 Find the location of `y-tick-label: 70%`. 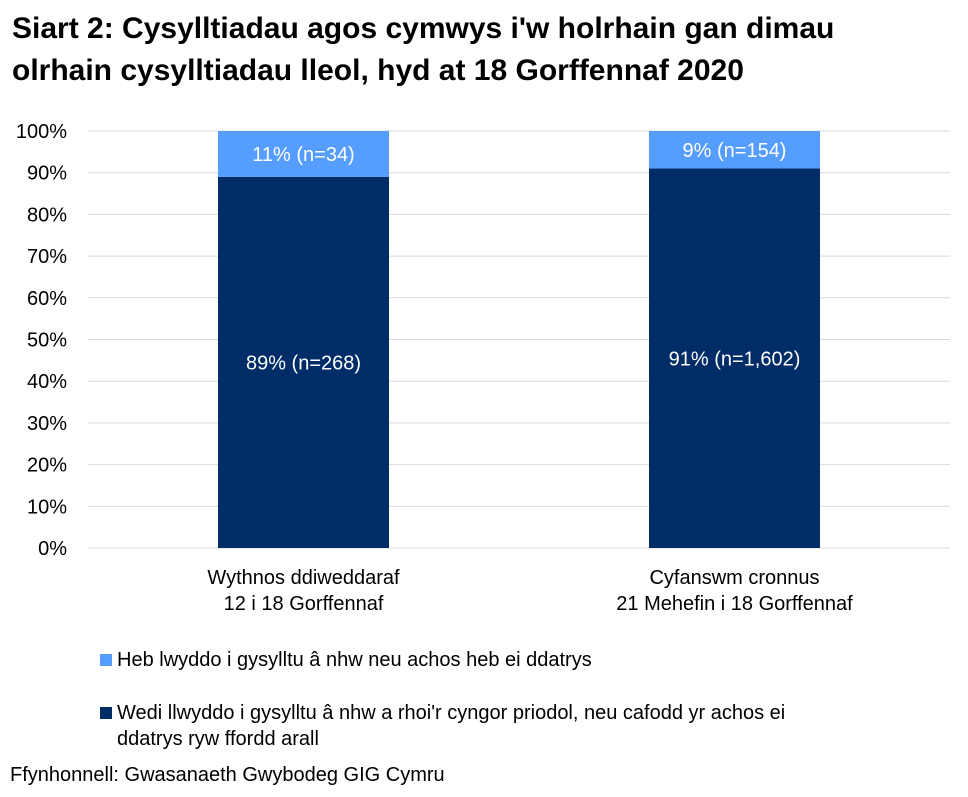

y-tick-label: 70% is located at coordinates (47, 257).